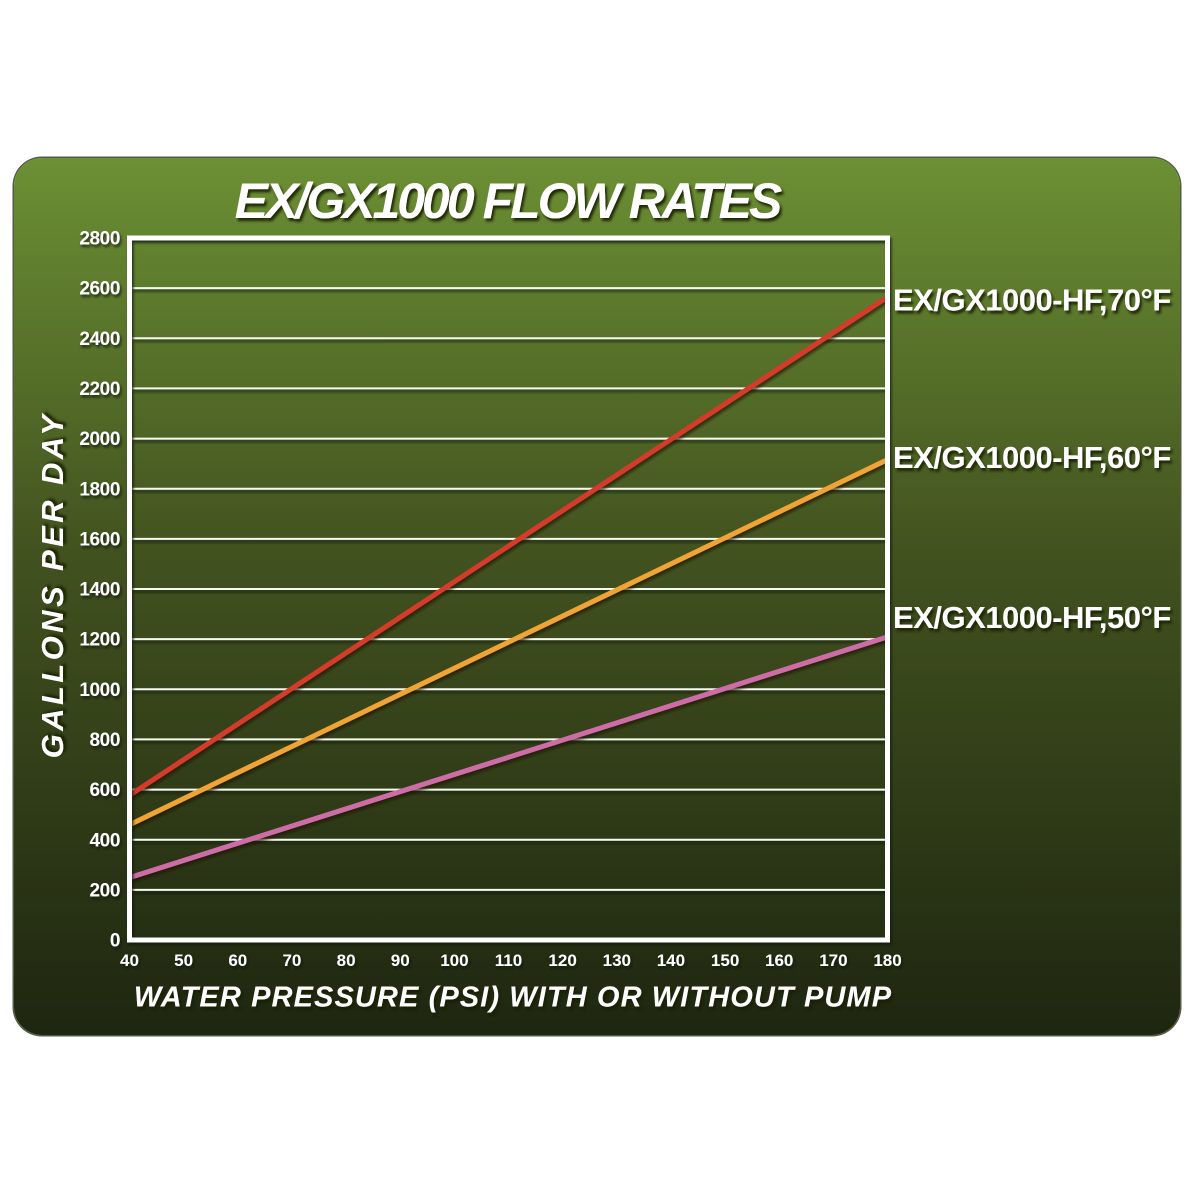  I want to click on svg-text: 2800, so click(99, 239).